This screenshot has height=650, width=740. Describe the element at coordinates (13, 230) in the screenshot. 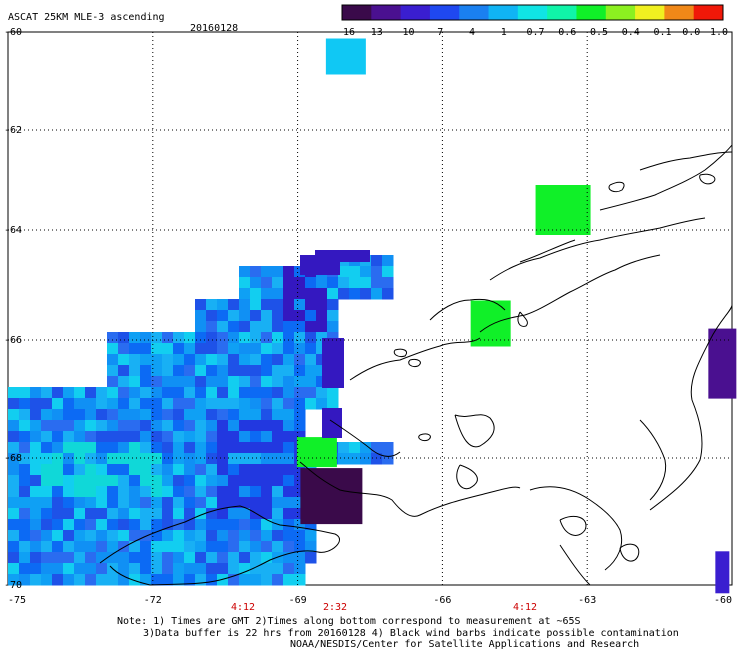

I see `latitude-label: -64` at that location.